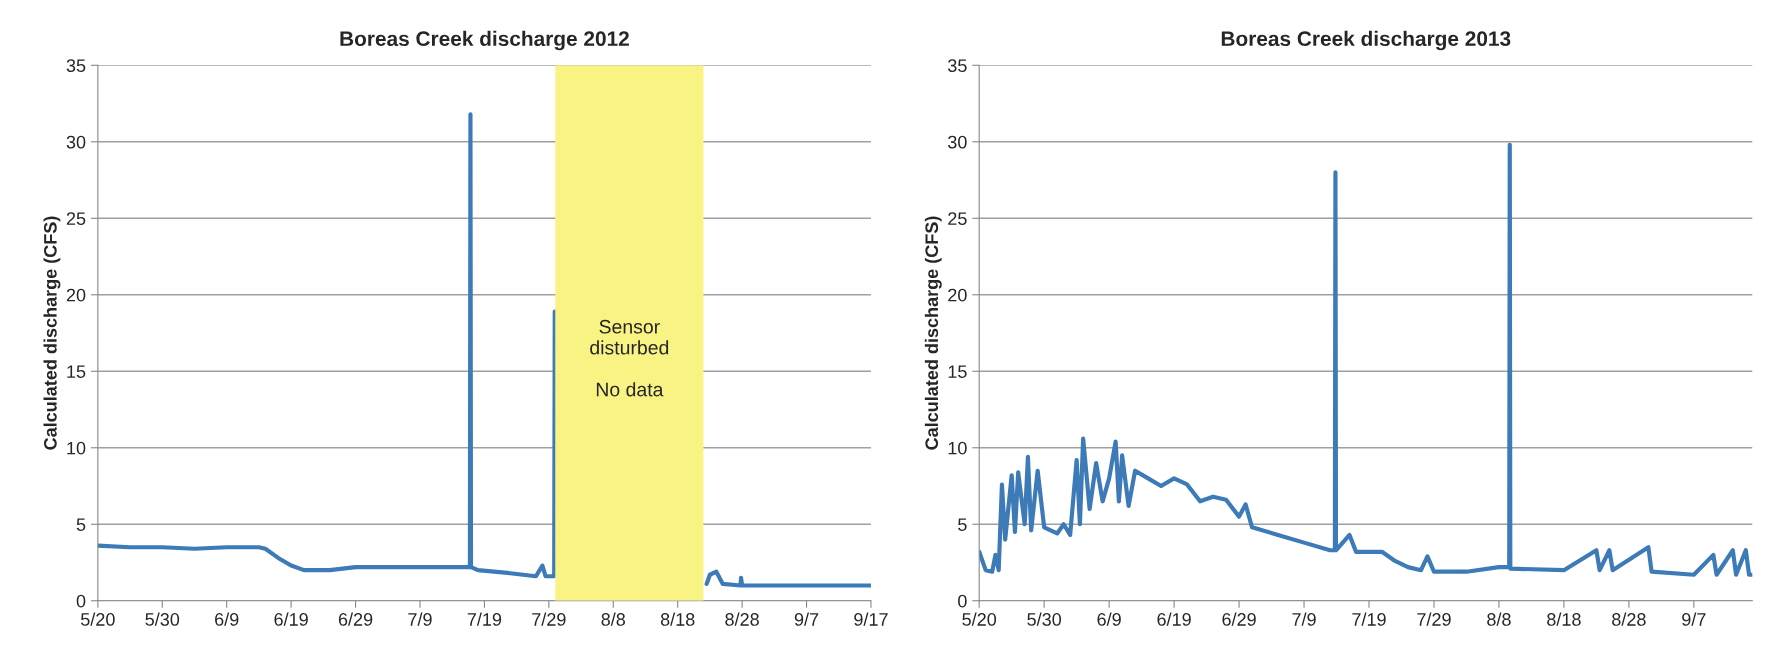 Image resolution: width=1779 pixels, height=653 pixels. What do you see at coordinates (629, 358) in the screenshot?
I see `text: Sensor disturbed No data` at bounding box center [629, 358].